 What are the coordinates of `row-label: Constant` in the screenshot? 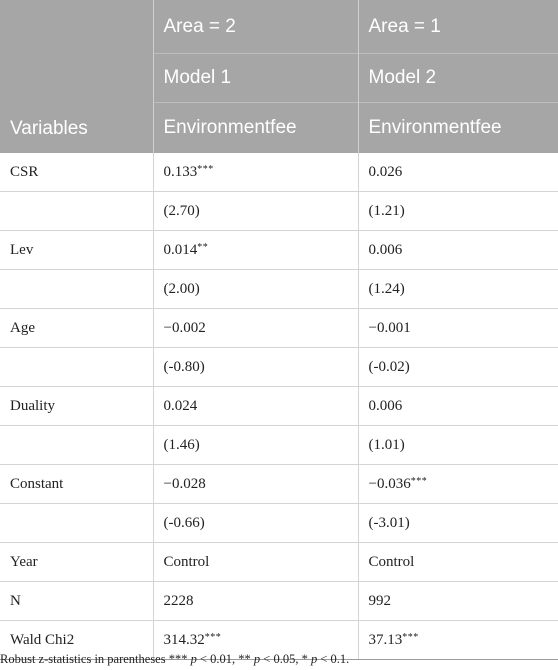 It's located at (77, 484).